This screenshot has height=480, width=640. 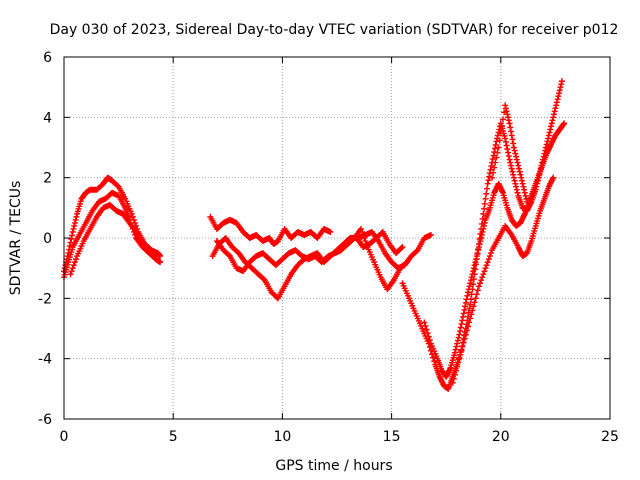 What do you see at coordinates (392, 437) in the screenshot?
I see `x-tick-label: 15` at bounding box center [392, 437].